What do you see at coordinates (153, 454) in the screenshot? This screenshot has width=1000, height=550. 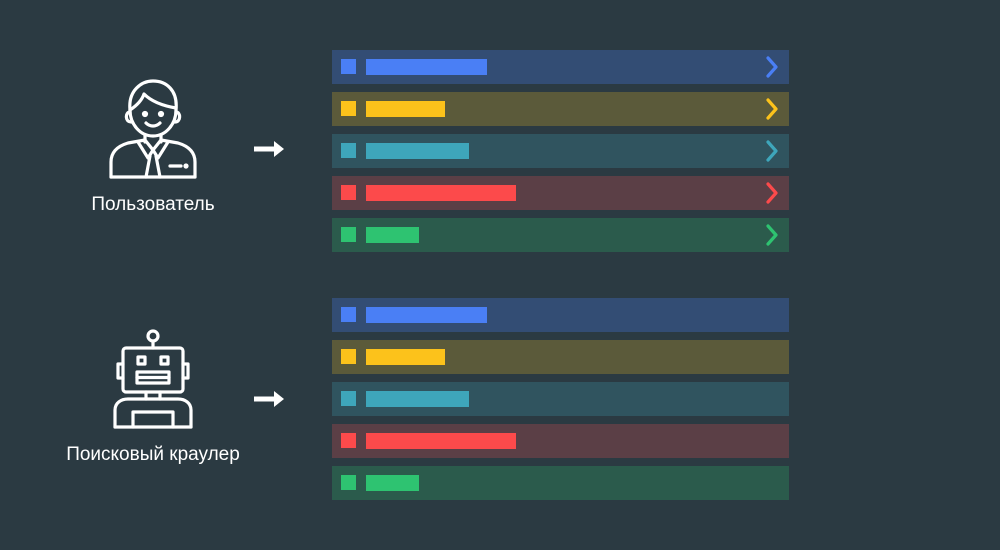 I see `crawler-label: Поисковый краулер` at bounding box center [153, 454].